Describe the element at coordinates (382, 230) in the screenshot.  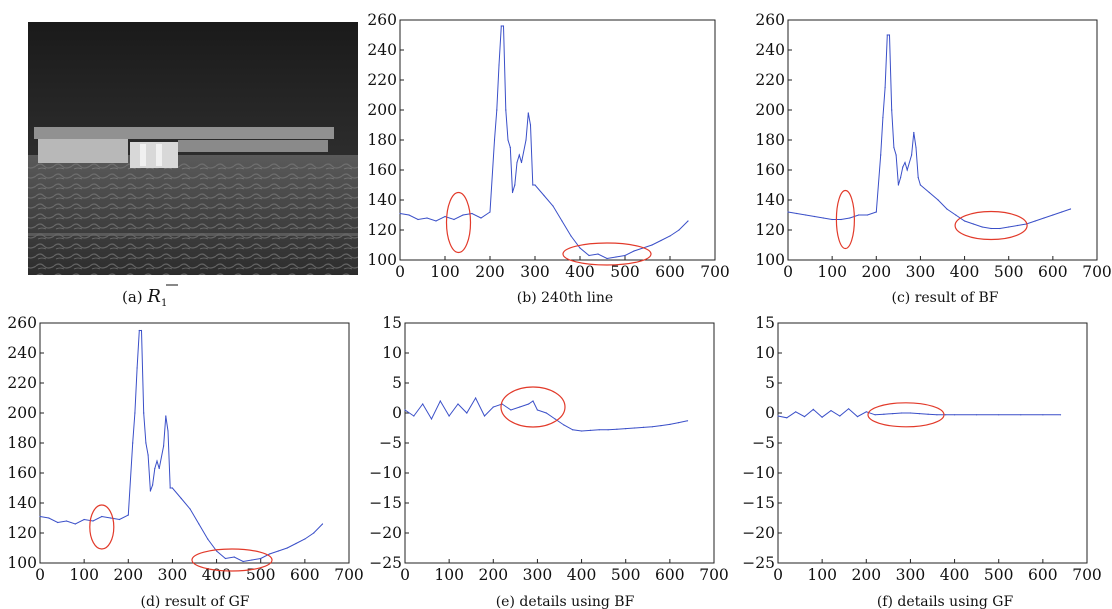
I see `y-tick-label: 120` at that location.